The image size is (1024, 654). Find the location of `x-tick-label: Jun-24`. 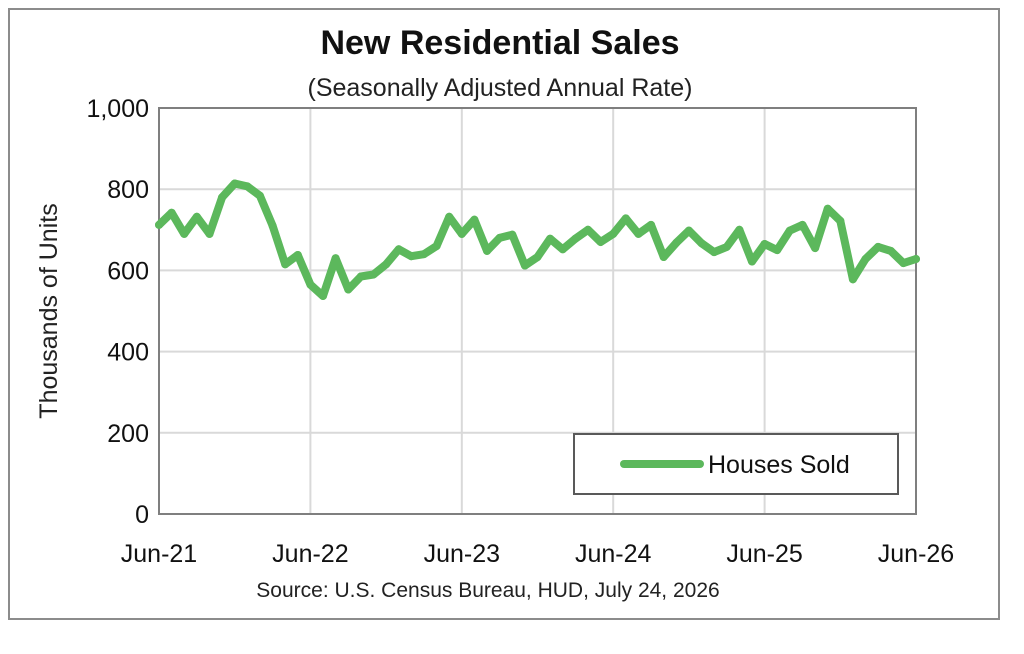

x-tick-label: Jun-24 is located at coordinates (613, 554).